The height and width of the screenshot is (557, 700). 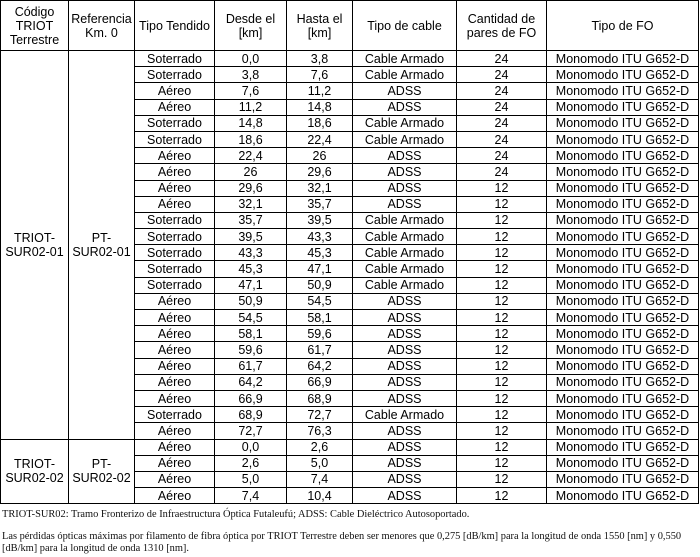 I want to click on table-row: Aéreo 2,6 5,0 ADSS 12 Monomodo ITU G652-D, so click(x=350, y=463).